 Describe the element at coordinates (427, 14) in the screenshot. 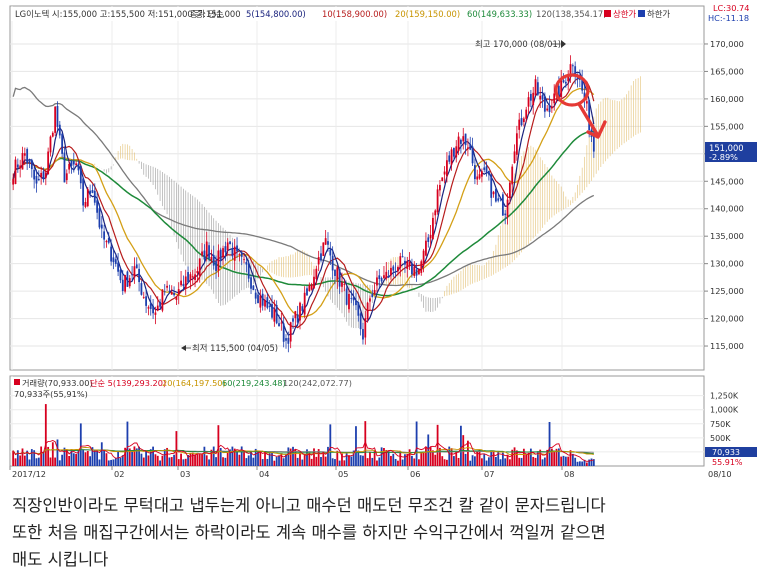

I see `legend-ma20: 20(159,150.00)` at that location.